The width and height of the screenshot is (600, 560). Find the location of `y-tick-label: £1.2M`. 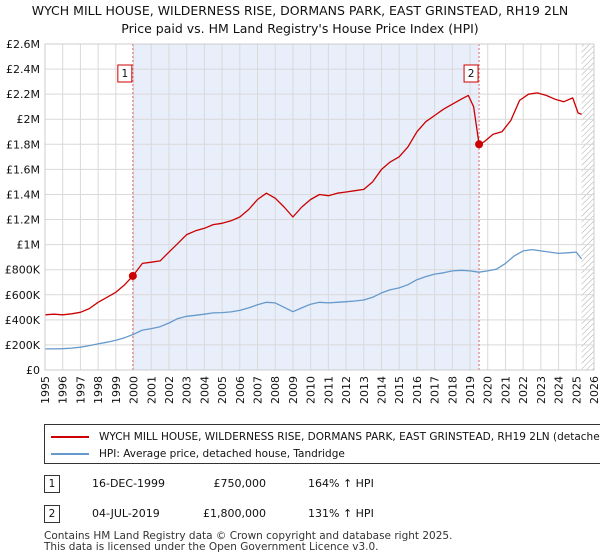

y-tick-label: £1.2M is located at coordinates (23, 220).